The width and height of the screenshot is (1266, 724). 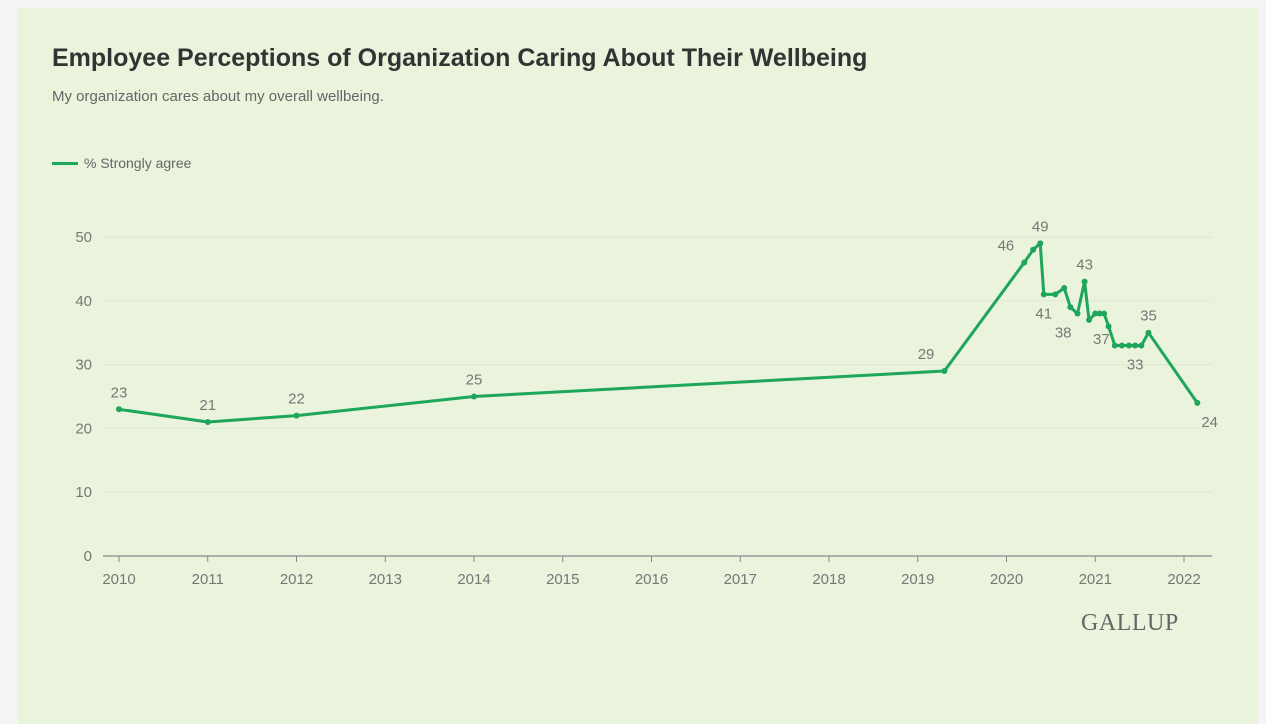 I want to click on x-tick-label: 2015, so click(x=562, y=579).